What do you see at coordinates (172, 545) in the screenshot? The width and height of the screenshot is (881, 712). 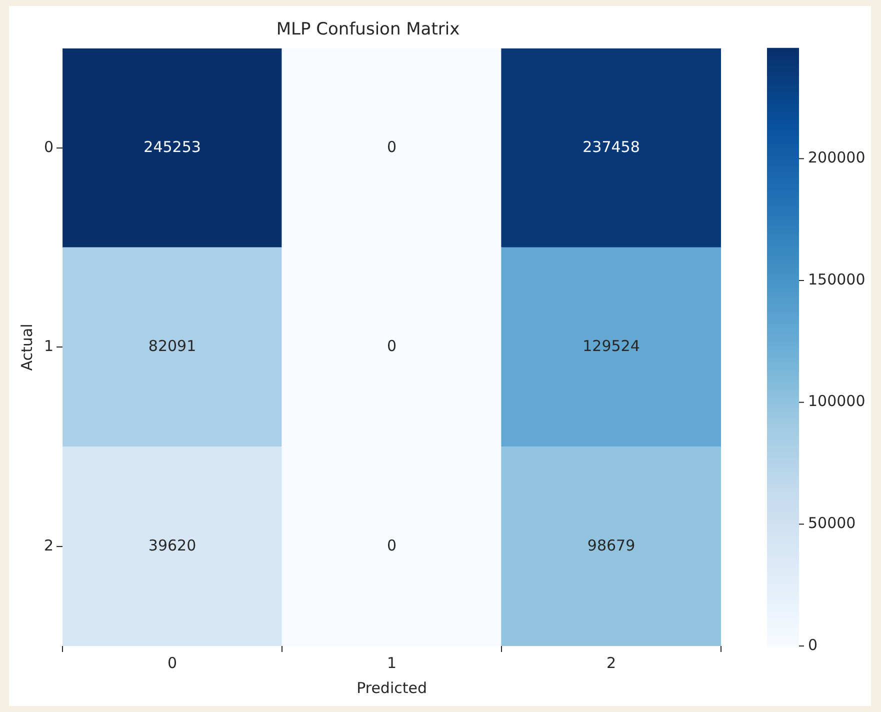 I see `data-label: 39620` at bounding box center [172, 545].